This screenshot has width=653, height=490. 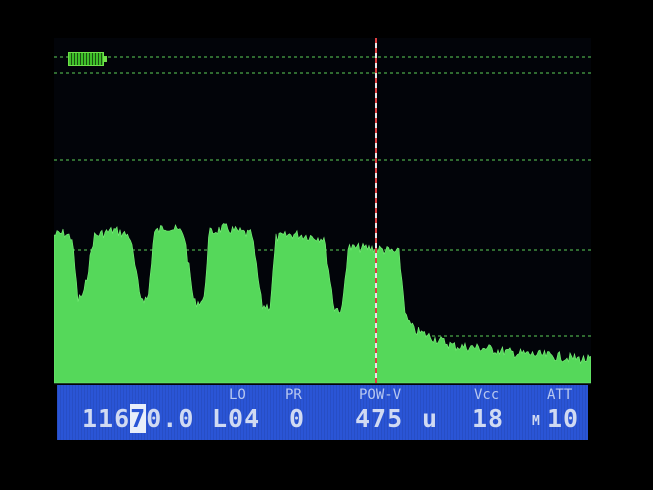 I want to click on att-label: ATT, so click(x=560, y=395).